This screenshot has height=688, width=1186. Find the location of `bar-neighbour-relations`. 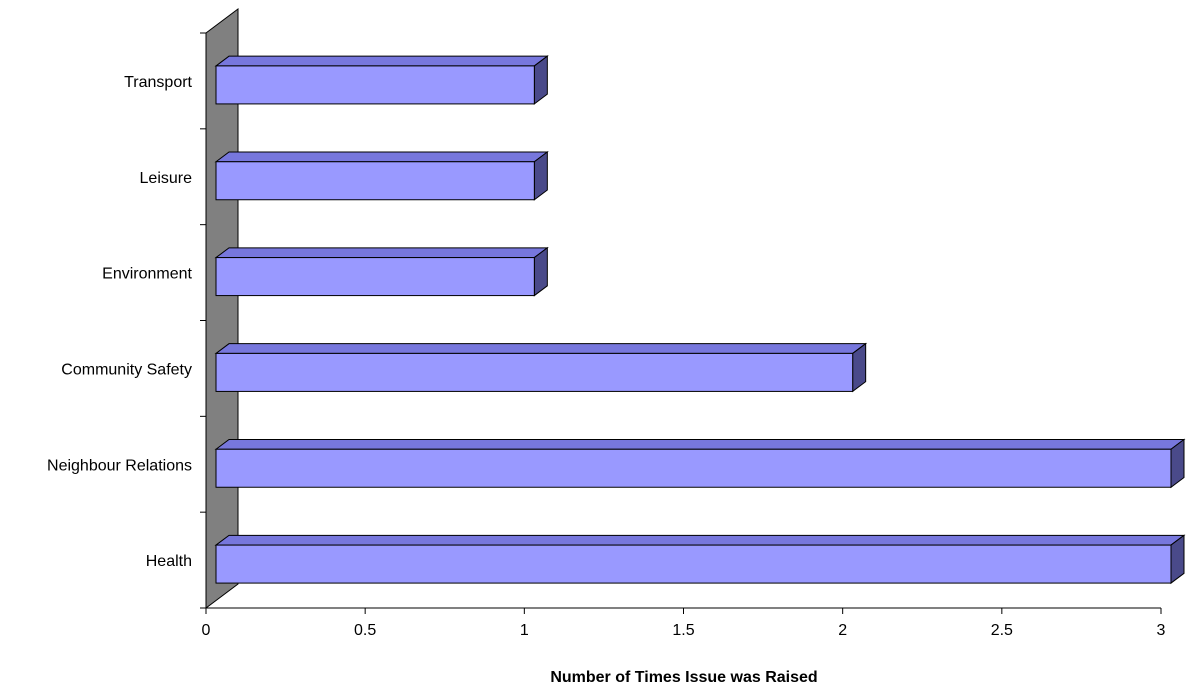

bar-neighbour-relations is located at coordinates (700, 463).